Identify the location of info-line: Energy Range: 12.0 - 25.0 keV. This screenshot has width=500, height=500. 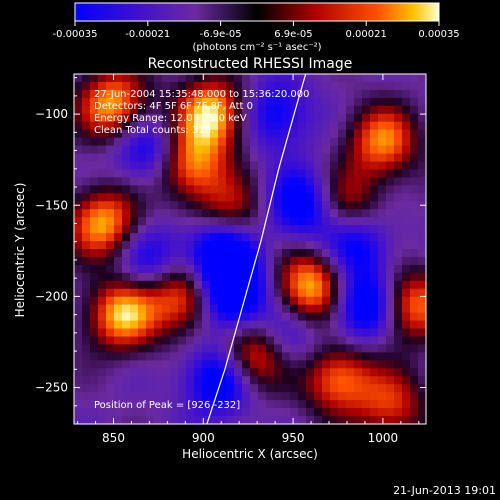
(170, 118).